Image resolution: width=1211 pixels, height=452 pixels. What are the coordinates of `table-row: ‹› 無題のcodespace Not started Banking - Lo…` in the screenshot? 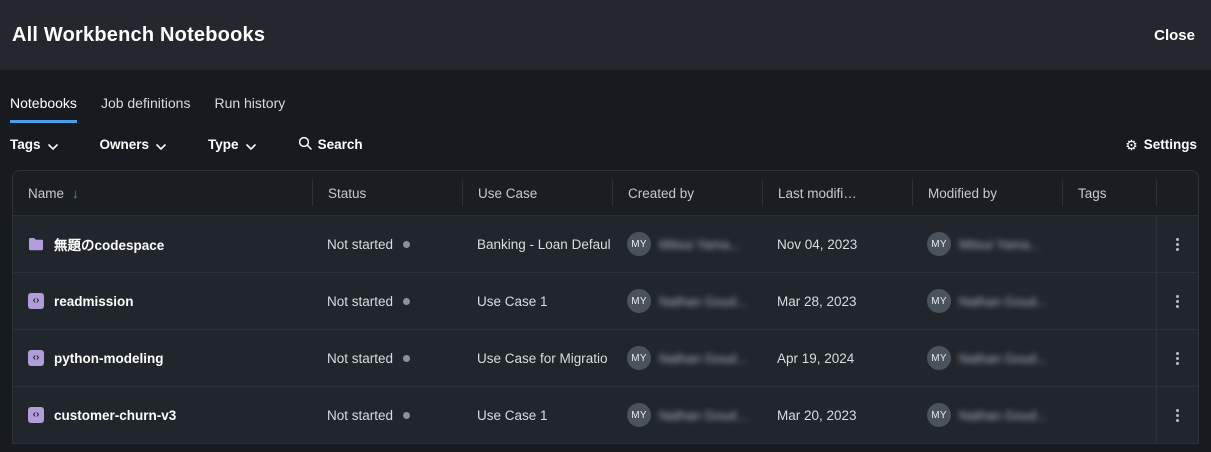 It's located at (605, 244).